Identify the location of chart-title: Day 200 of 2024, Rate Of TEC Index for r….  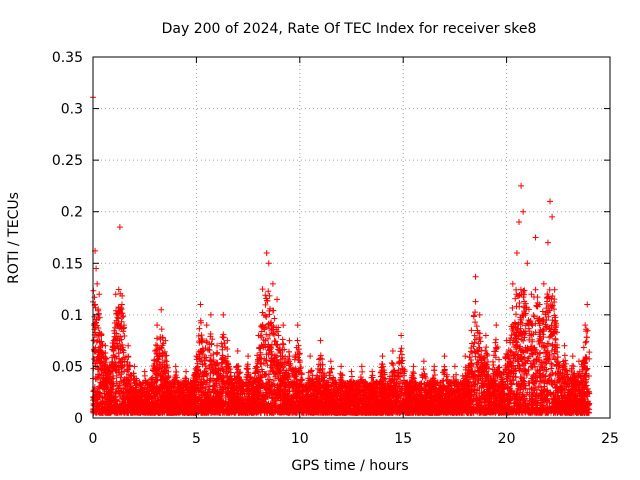
(349, 29).